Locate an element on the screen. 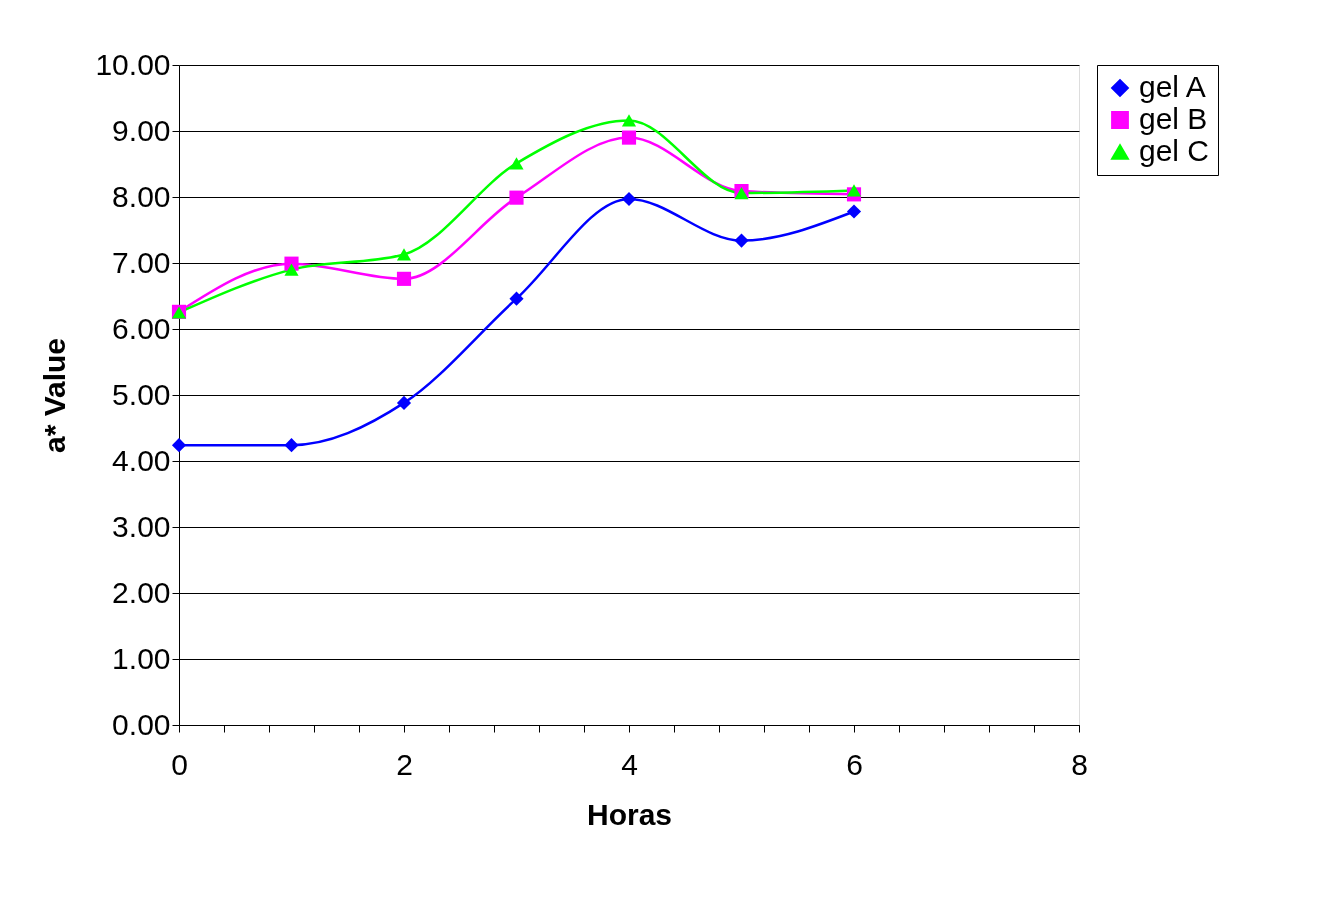 The height and width of the screenshot is (906, 1338). x-axis-title: Horas is located at coordinates (629, 814).